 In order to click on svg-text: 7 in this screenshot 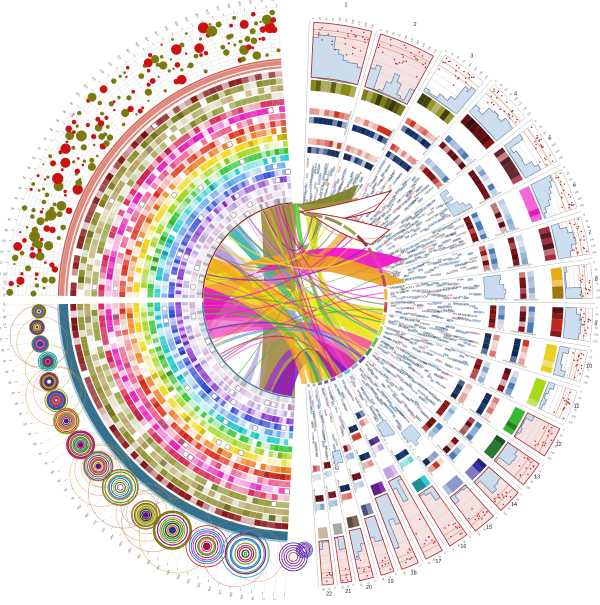, I will do `click(589, 233)`.